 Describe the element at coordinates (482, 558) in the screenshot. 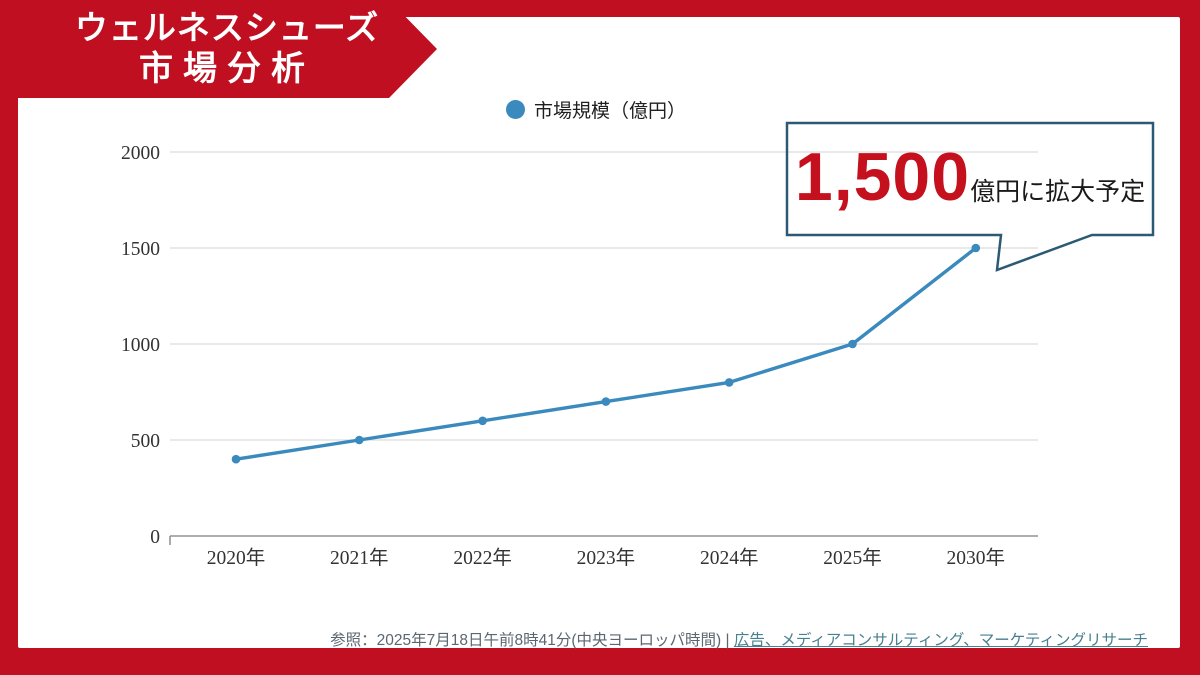

I see `x-tick-label: 2022年` at that location.